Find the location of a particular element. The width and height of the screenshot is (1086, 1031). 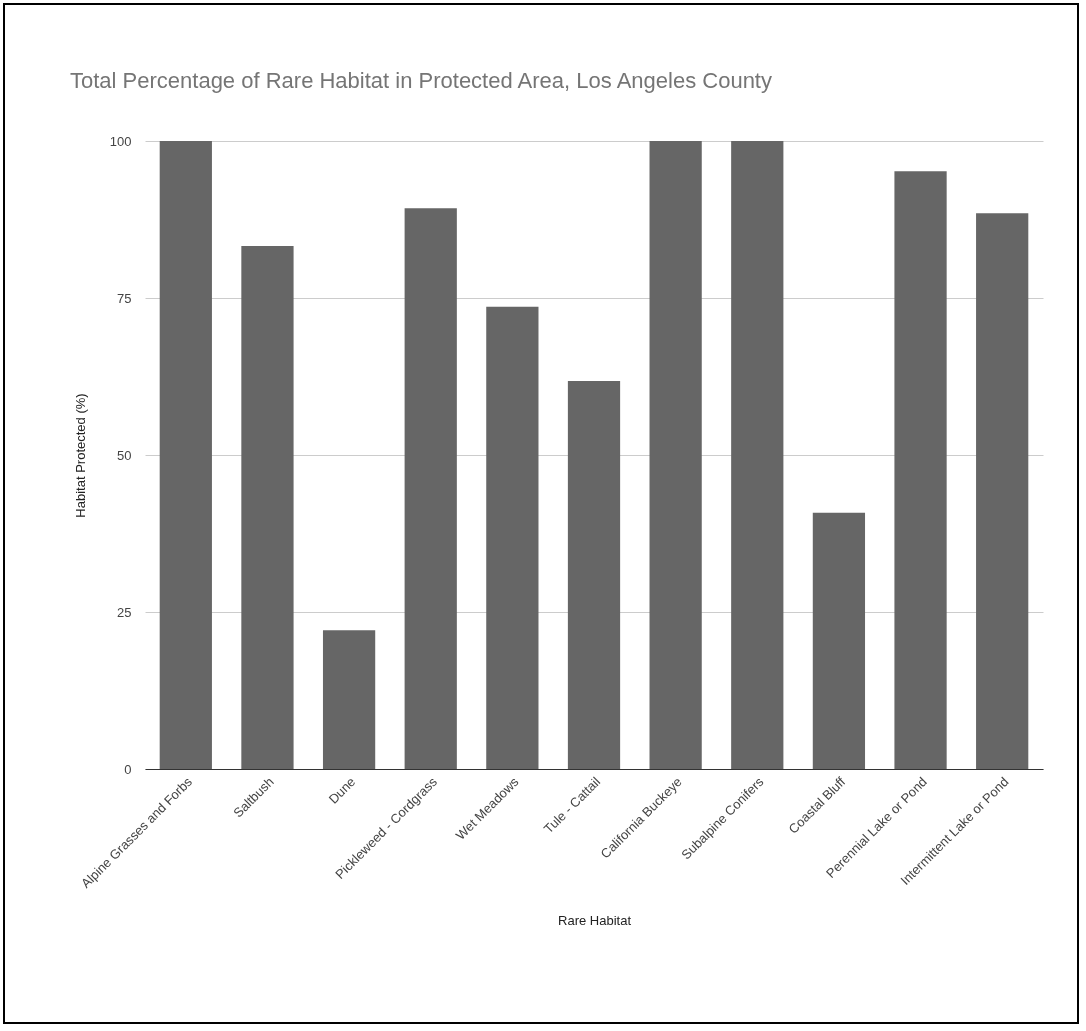

y-tick-label: 75 is located at coordinates (124, 298).